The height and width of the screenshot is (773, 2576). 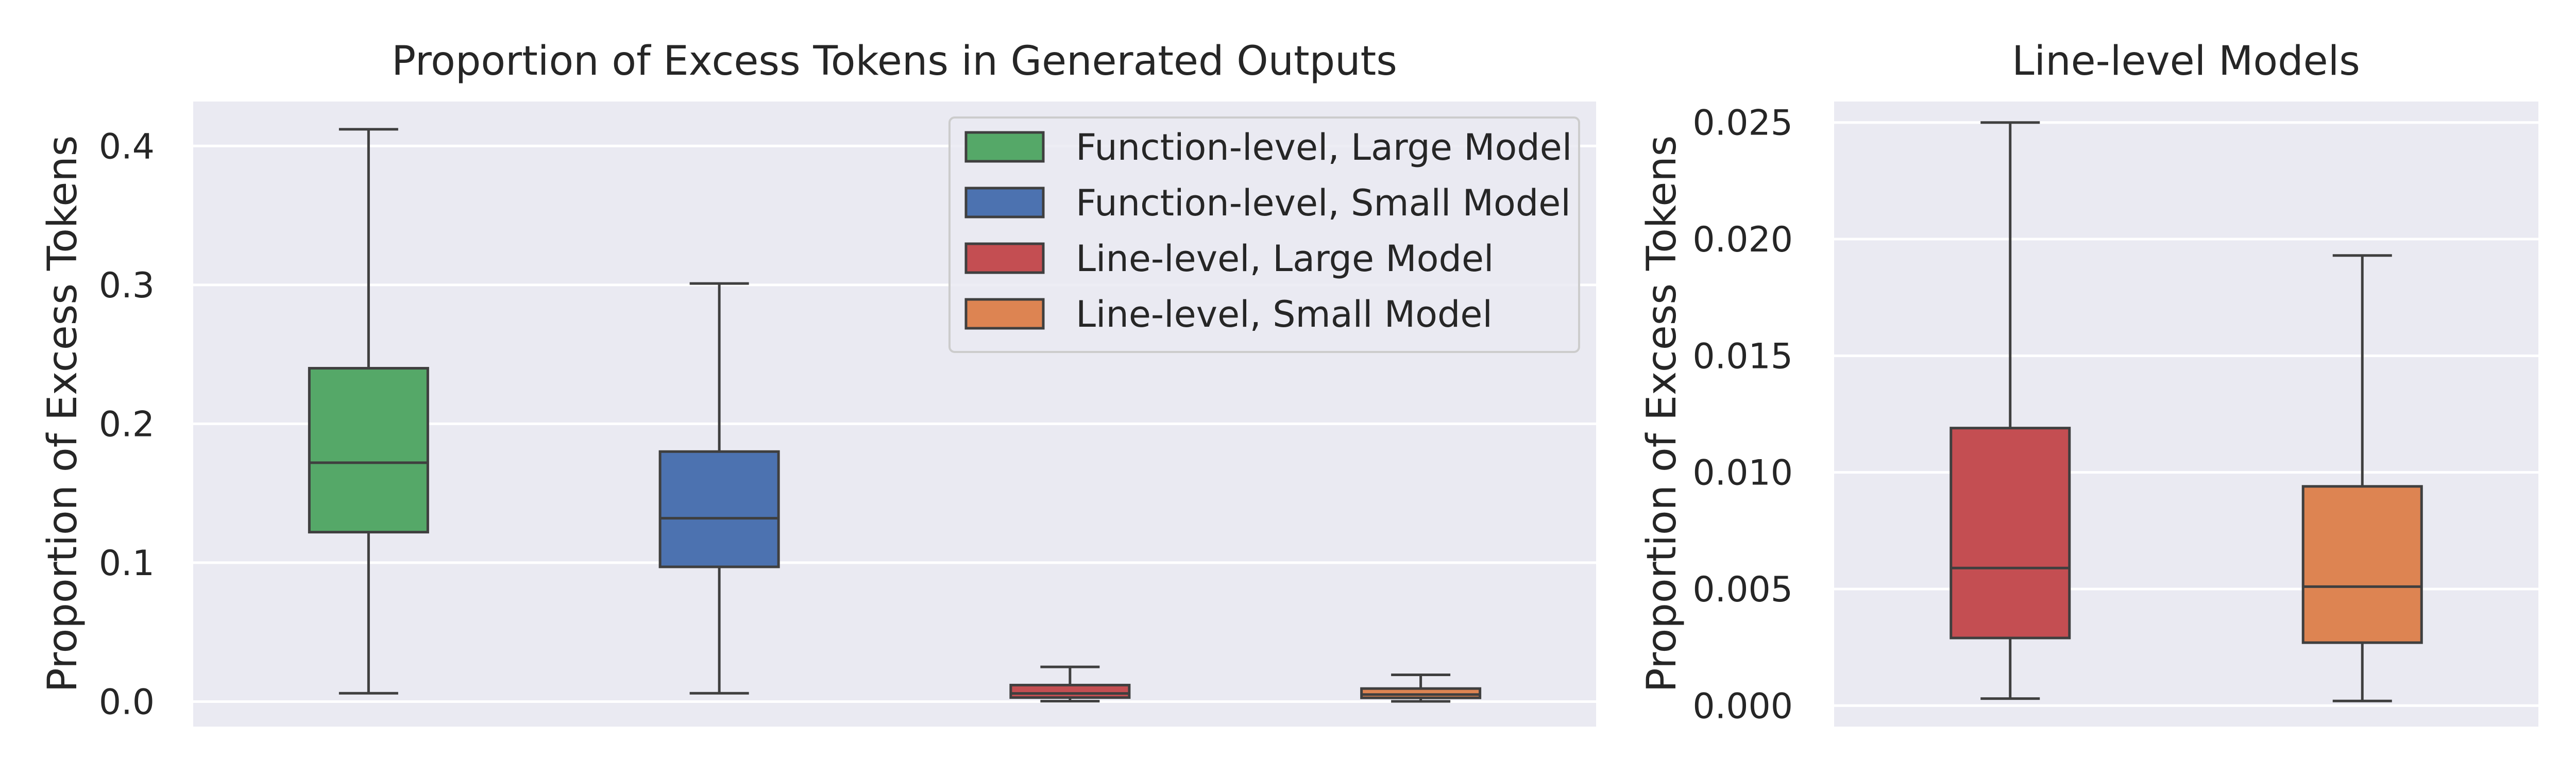 What do you see at coordinates (2186, 61) in the screenshot?
I see `line-level-chart-title: Line-level Models` at bounding box center [2186, 61].